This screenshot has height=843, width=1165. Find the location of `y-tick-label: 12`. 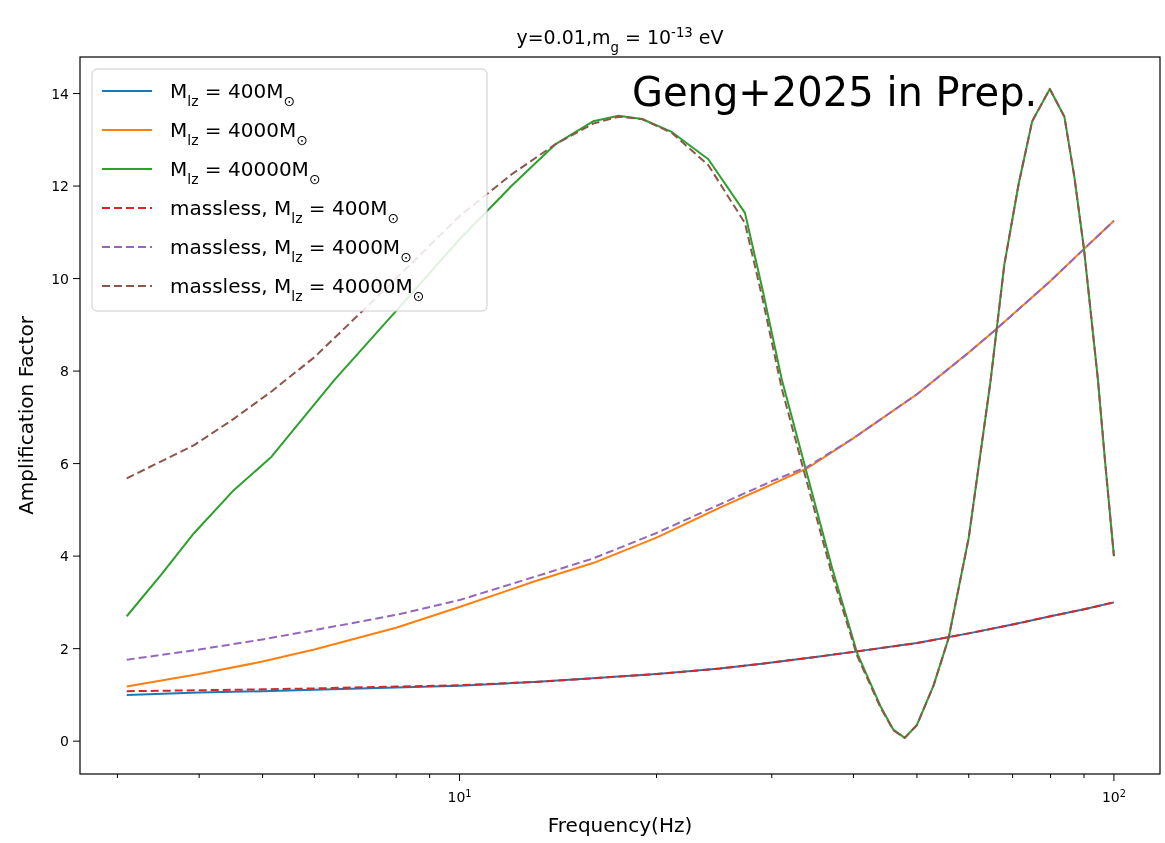

y-tick-label: 12 is located at coordinates (60, 186).